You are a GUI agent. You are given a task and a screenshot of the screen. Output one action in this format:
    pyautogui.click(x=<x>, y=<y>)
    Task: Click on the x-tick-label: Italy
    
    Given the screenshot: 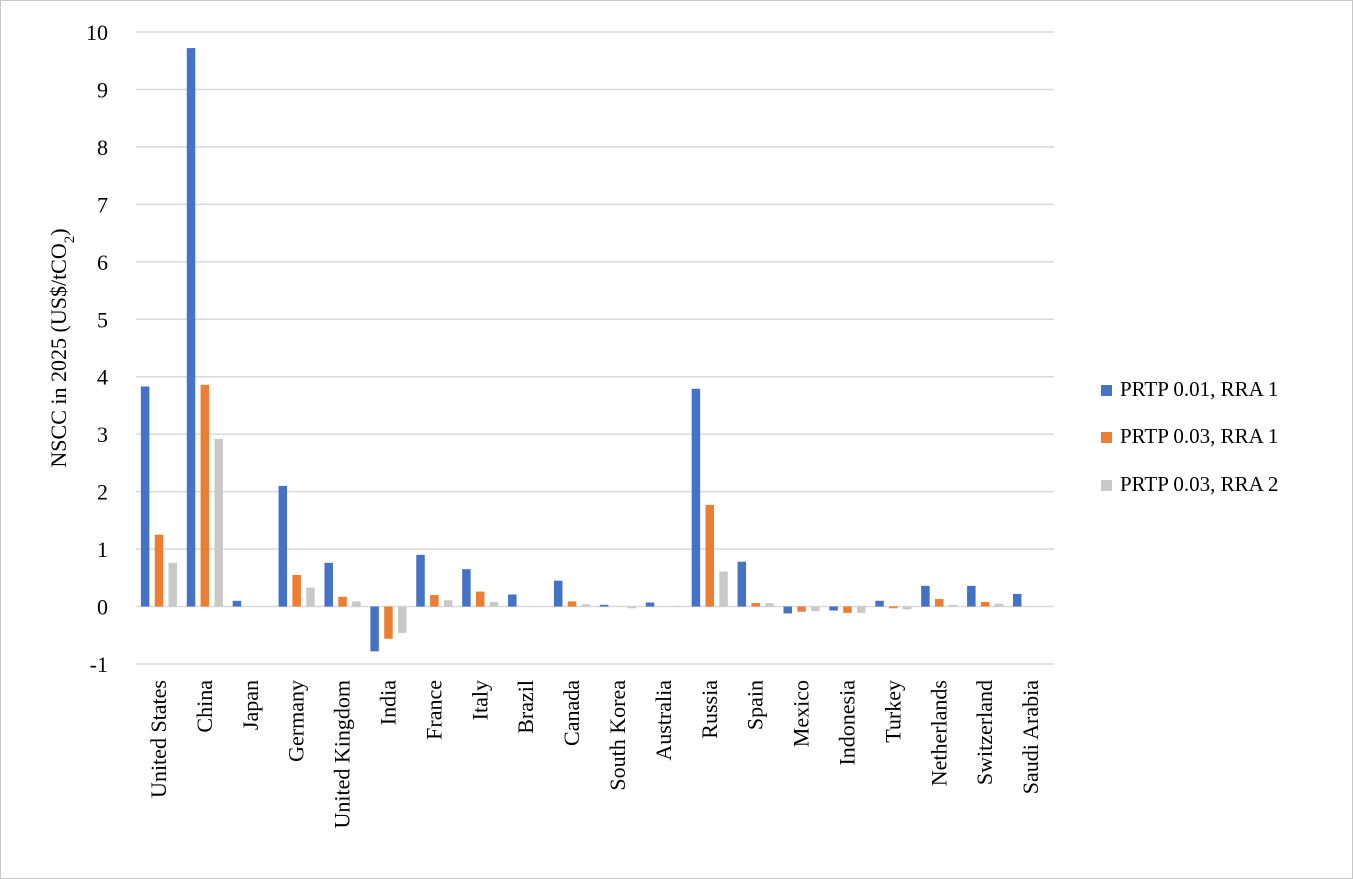 What is the action you would take?
    pyautogui.click(x=479, y=700)
    